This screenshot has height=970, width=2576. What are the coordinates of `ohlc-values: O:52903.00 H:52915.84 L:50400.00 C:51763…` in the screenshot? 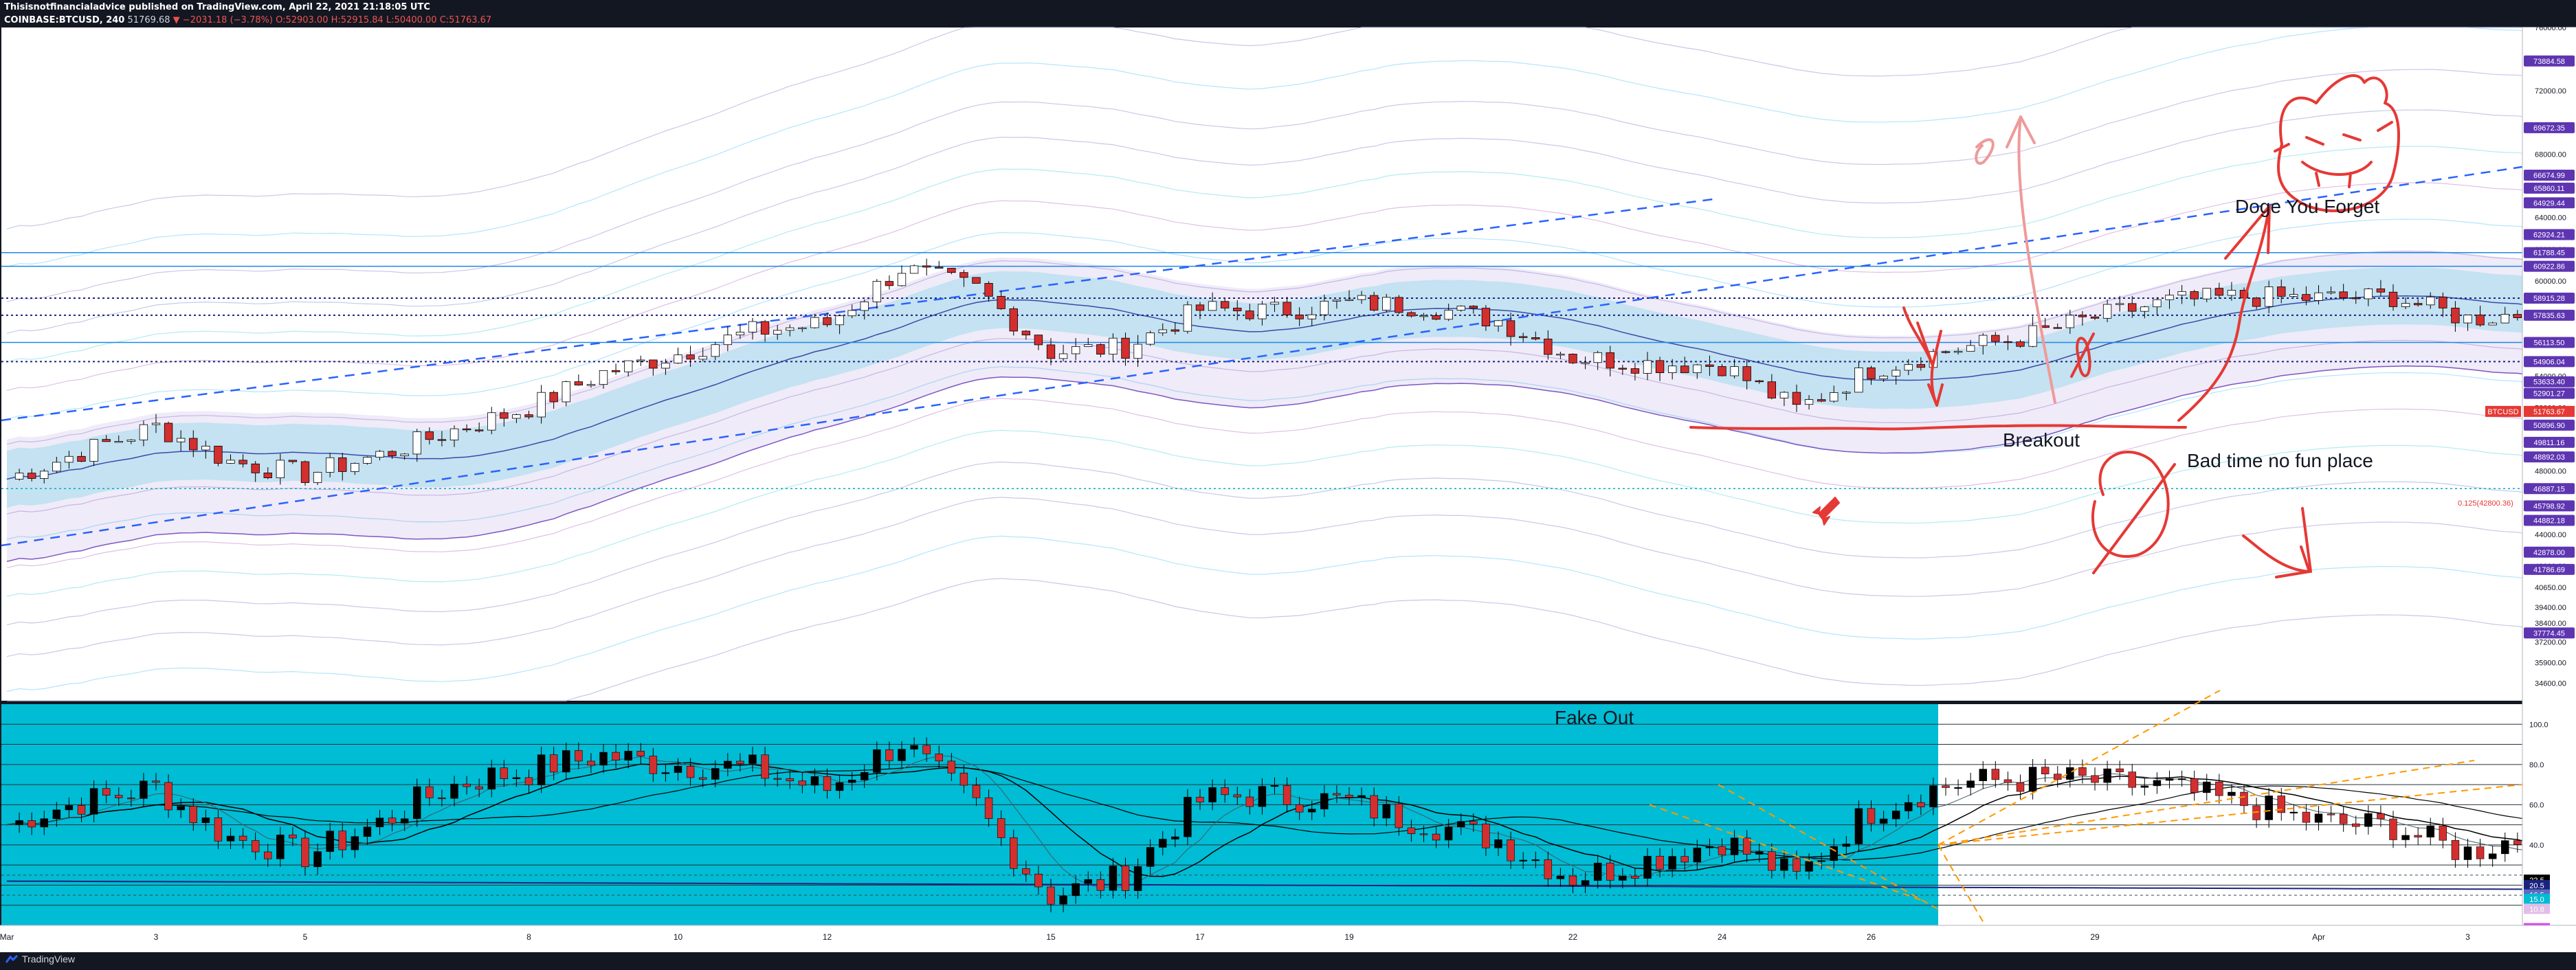 It's located at (383, 20).